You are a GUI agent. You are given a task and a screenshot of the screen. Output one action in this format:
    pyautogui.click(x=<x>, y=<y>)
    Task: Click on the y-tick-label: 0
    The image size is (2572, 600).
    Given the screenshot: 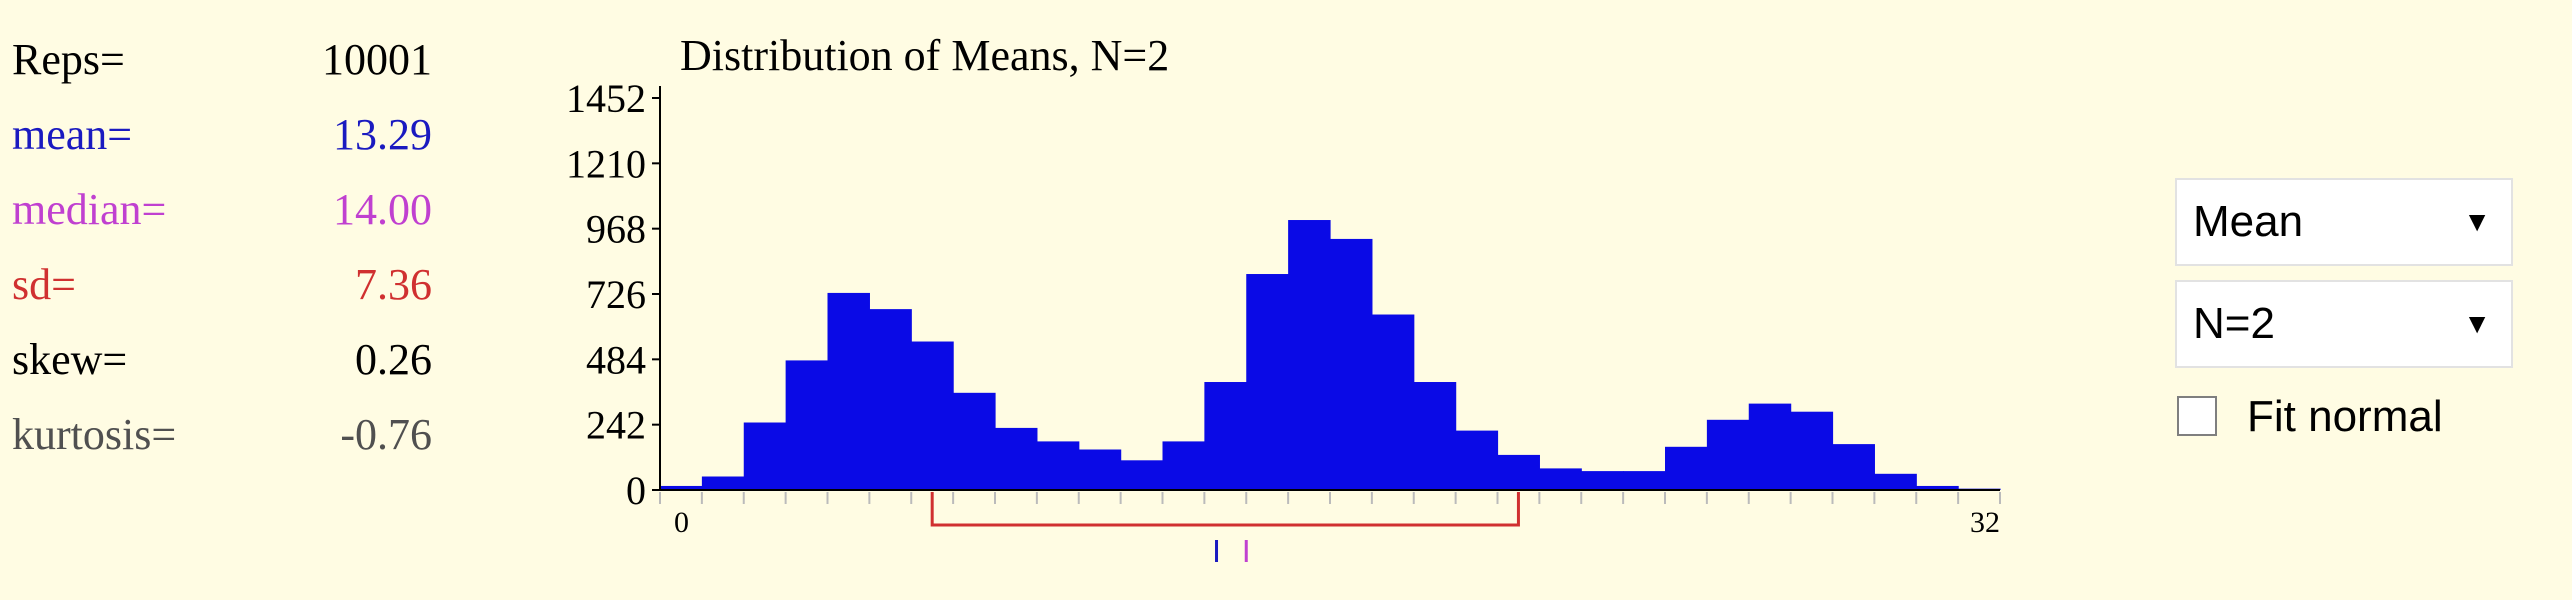 What is the action you would take?
    pyautogui.click(x=636, y=490)
    